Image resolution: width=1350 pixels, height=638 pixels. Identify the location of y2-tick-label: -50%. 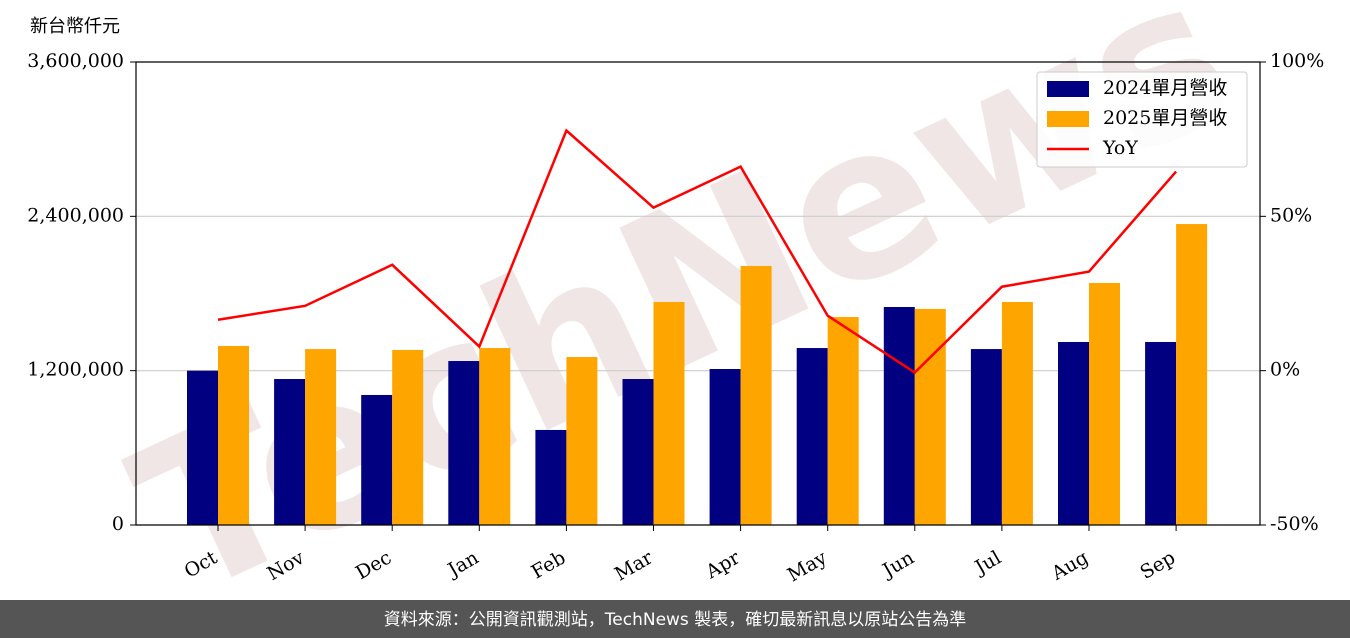
(1294, 524).